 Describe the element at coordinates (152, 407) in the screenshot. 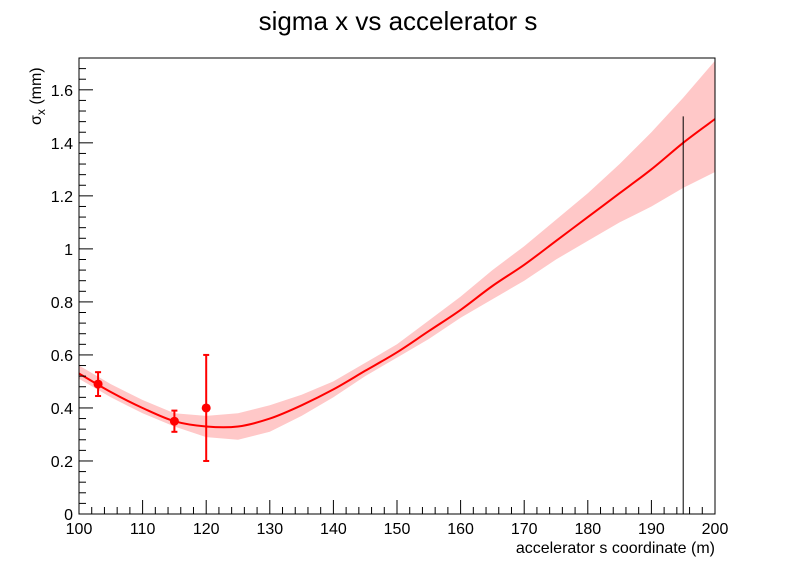

I see `data-points-layer` at that location.